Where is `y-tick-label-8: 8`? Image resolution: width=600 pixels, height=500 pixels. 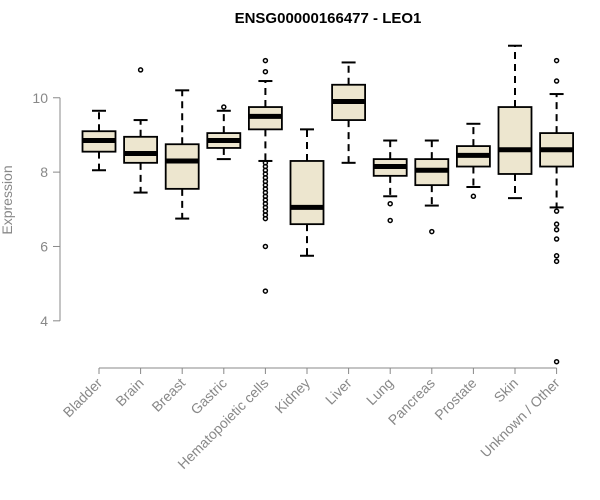 y-tick-label-8: 8 is located at coordinates (44, 172).